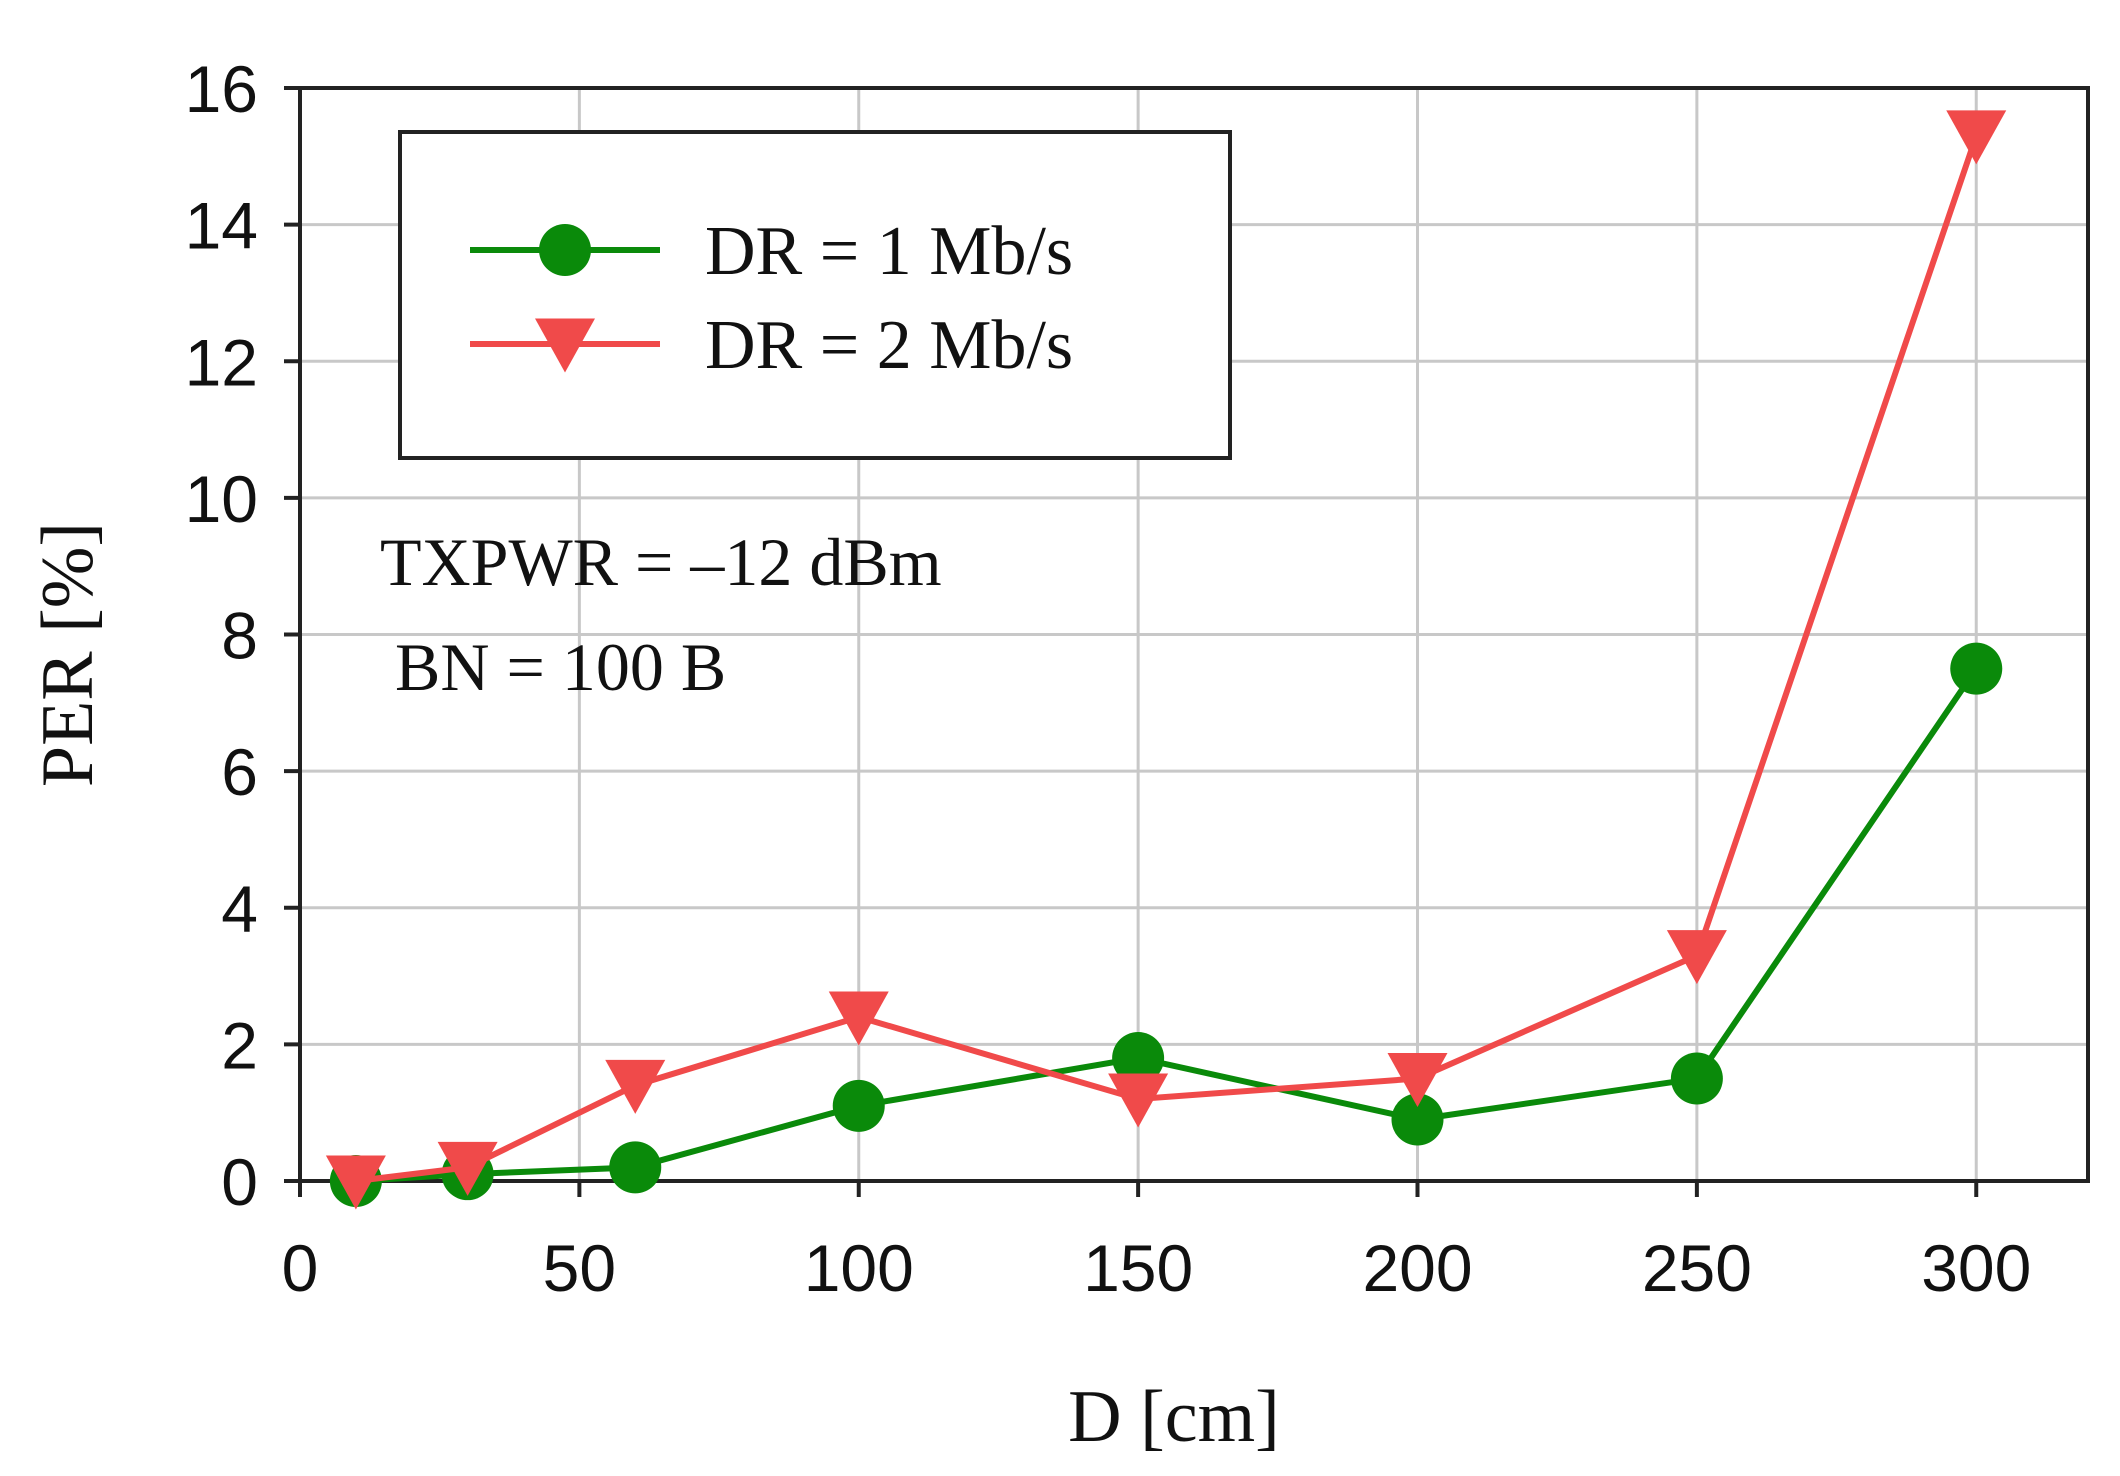  I want to click on y-tick-label: 12, so click(221, 362).